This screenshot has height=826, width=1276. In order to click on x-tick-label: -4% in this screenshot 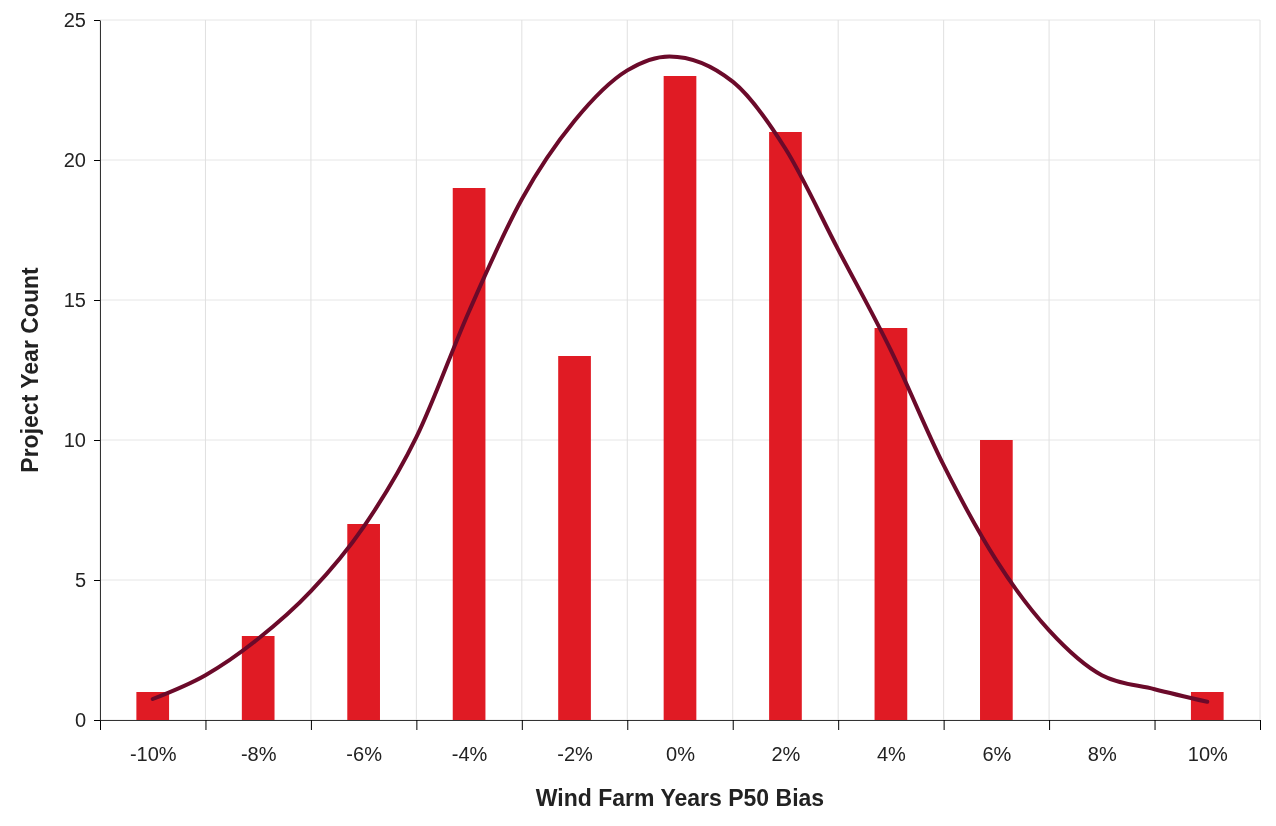, I will do `click(469, 754)`.